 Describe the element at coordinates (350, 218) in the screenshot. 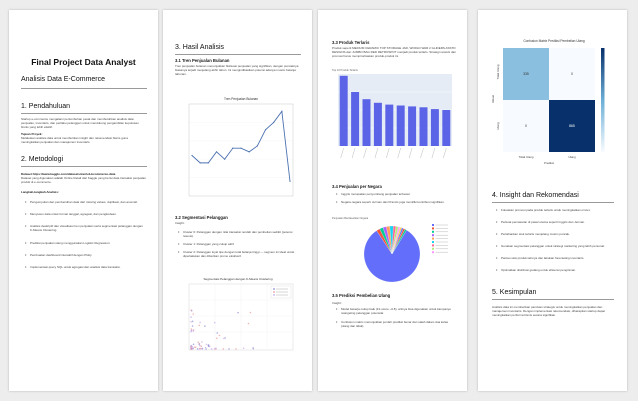

I see `chart-title: Penjualan Berdasarkan Negara` at that location.